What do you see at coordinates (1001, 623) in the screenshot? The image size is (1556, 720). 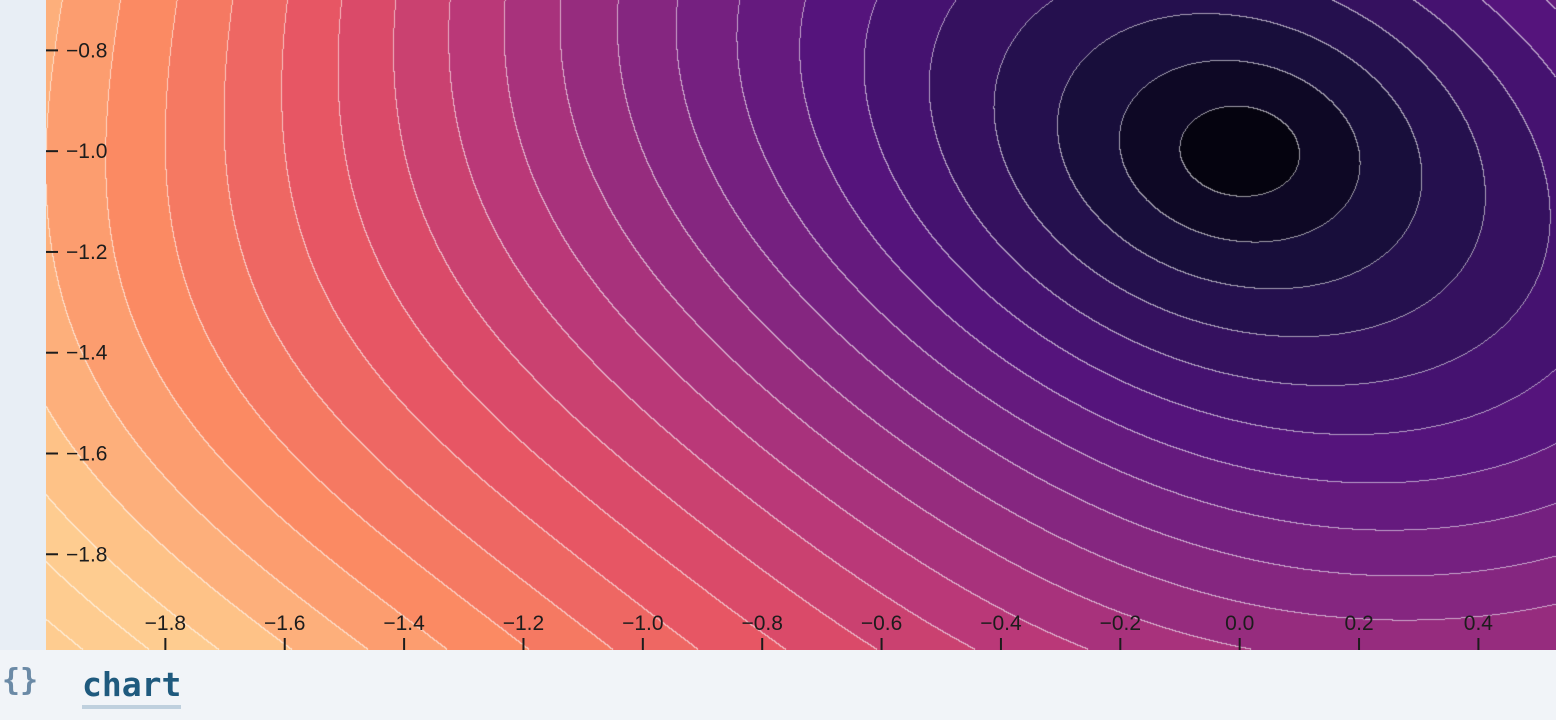 I see `x-tick-label: −0.4` at bounding box center [1001, 623].